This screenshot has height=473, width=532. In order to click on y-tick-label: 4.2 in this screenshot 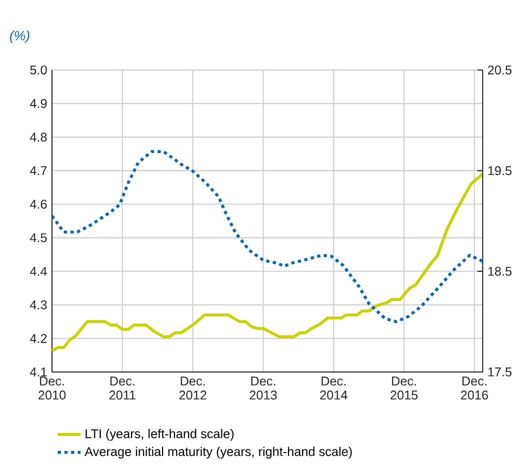, I will do `click(38, 338)`.